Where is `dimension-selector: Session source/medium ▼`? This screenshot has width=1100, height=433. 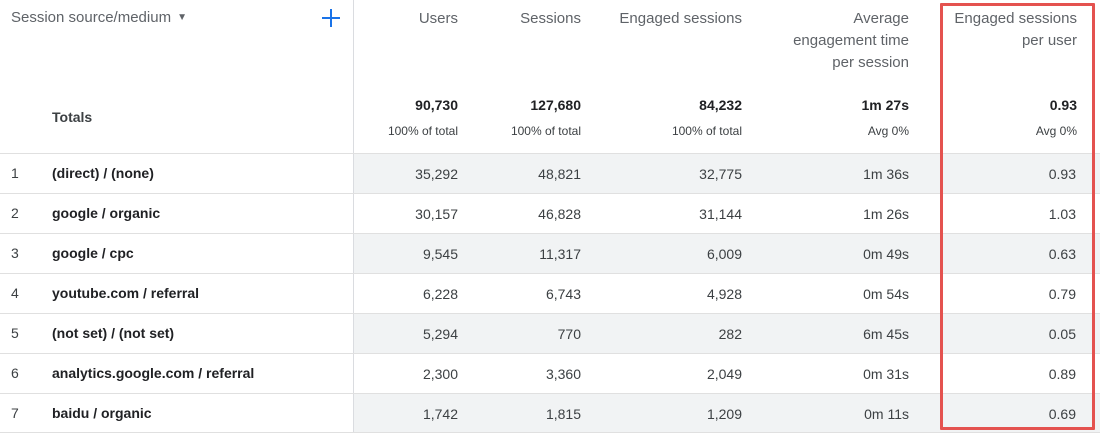
dimension-selector: Session source/medium ▼ is located at coordinates (99, 17).